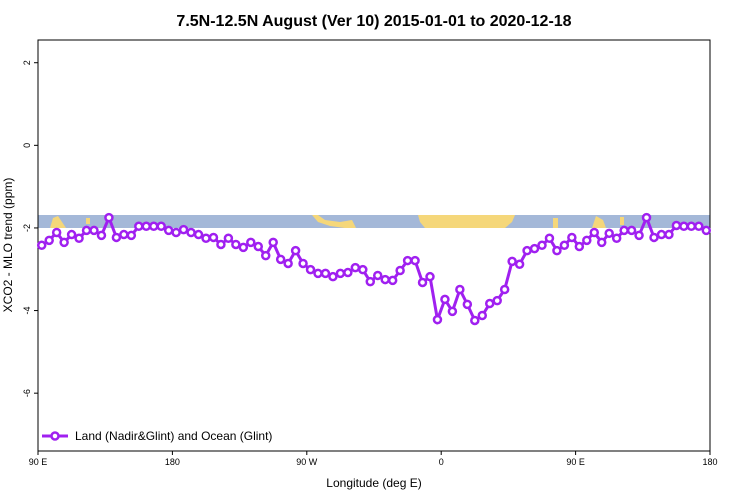 The width and height of the screenshot is (750, 500). What do you see at coordinates (8, 245) in the screenshot?
I see `y-axis-title: XCO2 - MLO trend (ppm)` at bounding box center [8, 245].